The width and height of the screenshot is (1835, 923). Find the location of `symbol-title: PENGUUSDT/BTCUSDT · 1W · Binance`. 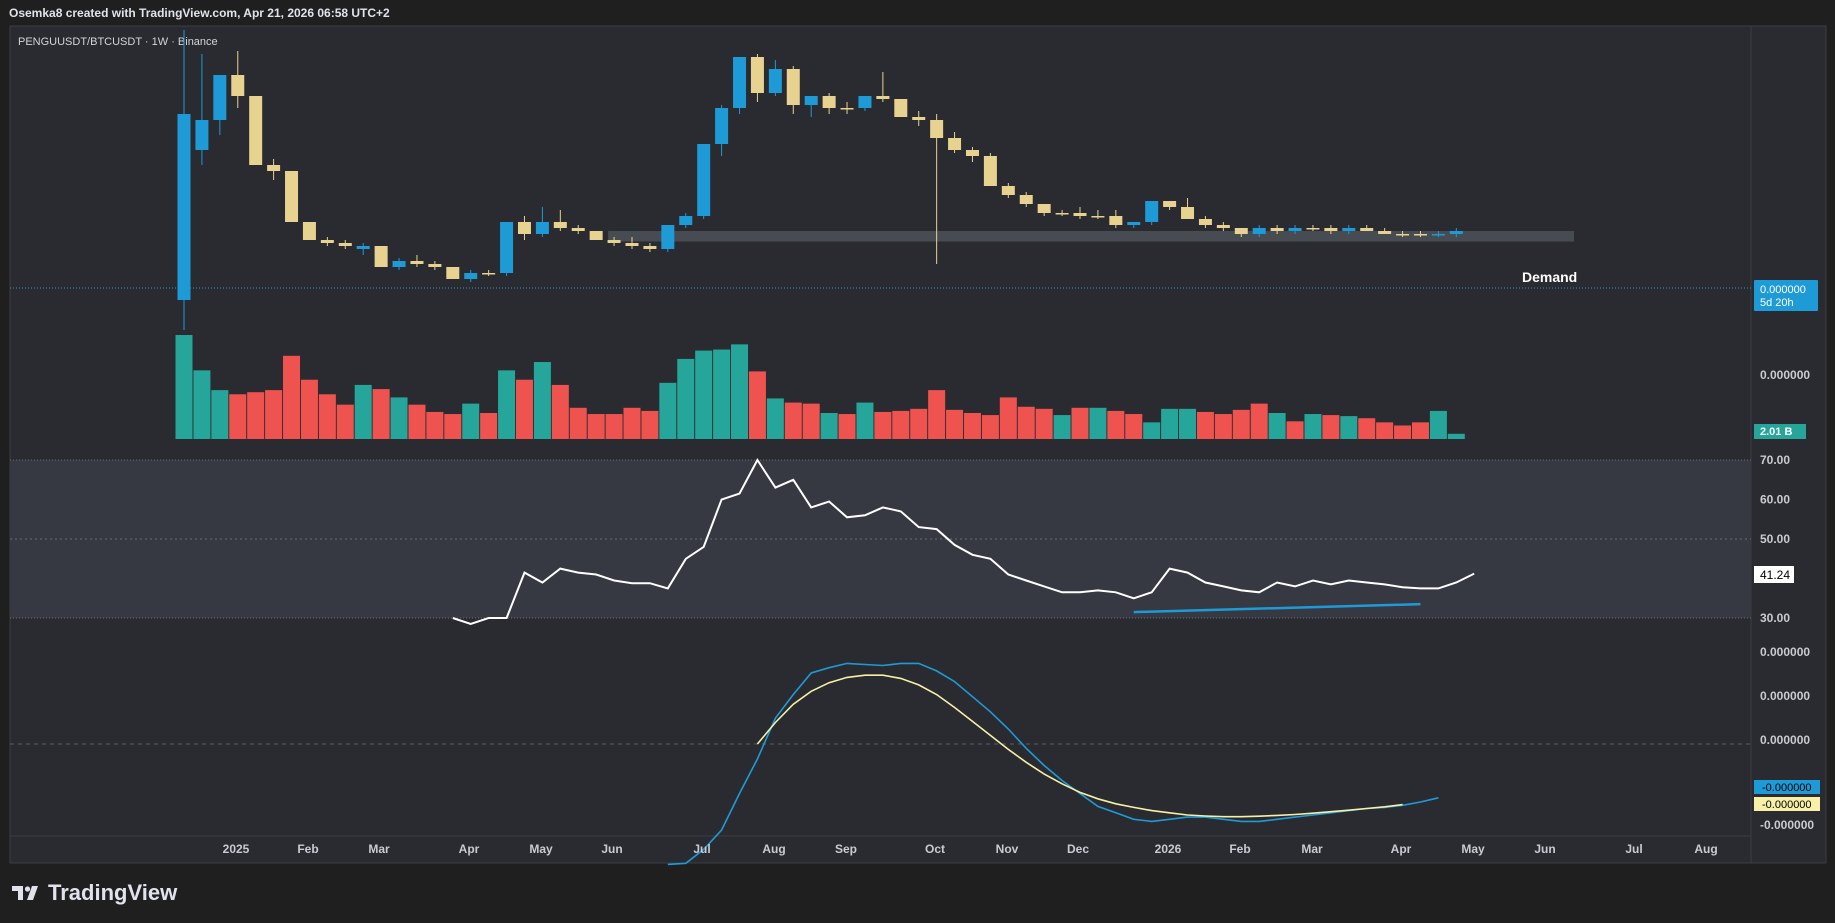

symbol-title: PENGUUSDT/BTCUSDT · 1W · Binance is located at coordinates (118, 42).